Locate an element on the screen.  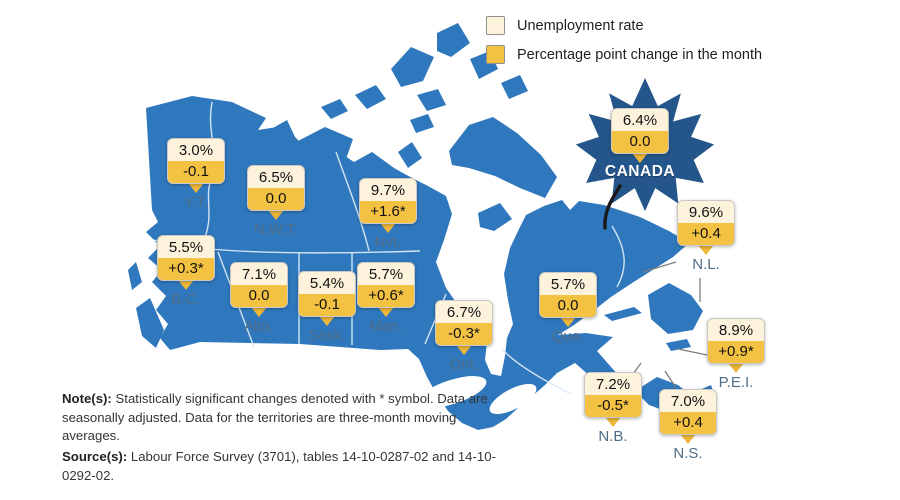
unemployment-rate-value: 3.0% is located at coordinates (196, 150).